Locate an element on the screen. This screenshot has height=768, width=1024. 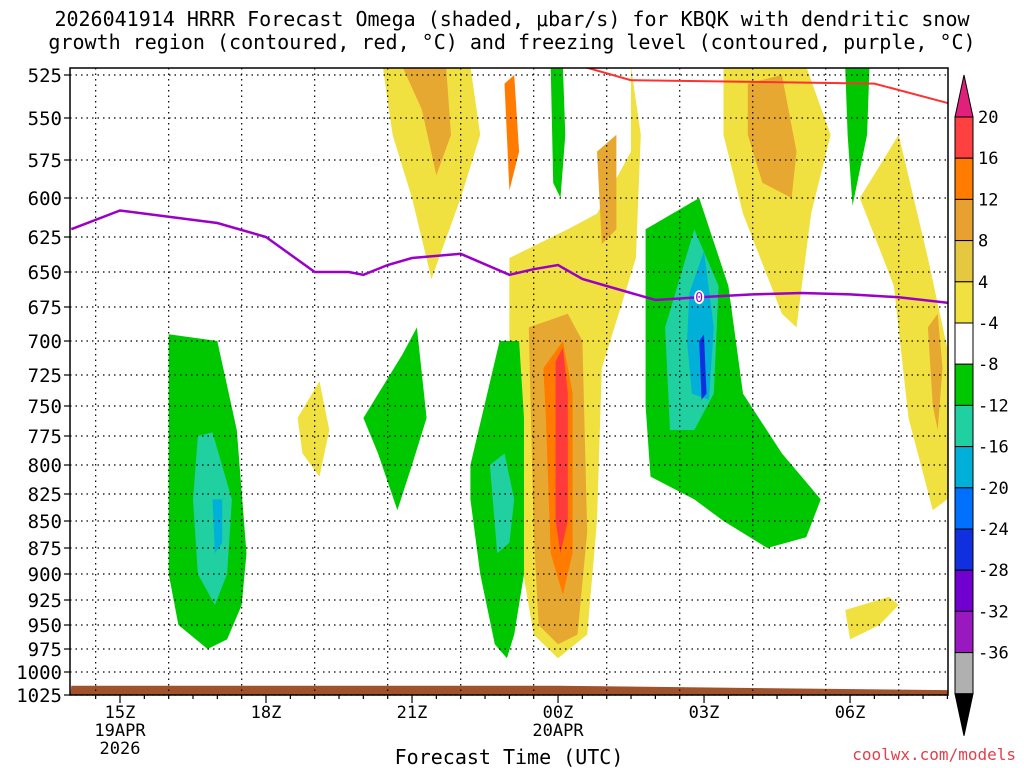
colorbar-bottom-arrow is located at coordinates (964, 714).